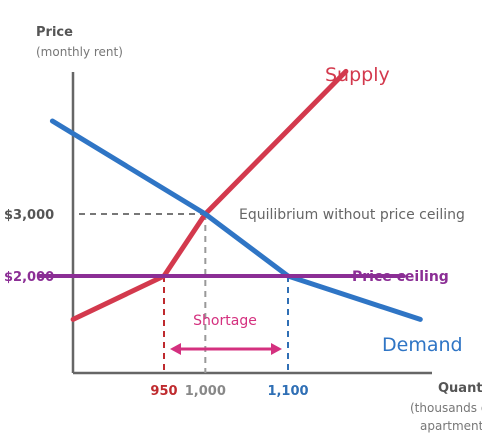  What do you see at coordinates (352, 215) in the screenshot?
I see `equilibrium-label: Equilibrium without price ceiling` at bounding box center [352, 215].